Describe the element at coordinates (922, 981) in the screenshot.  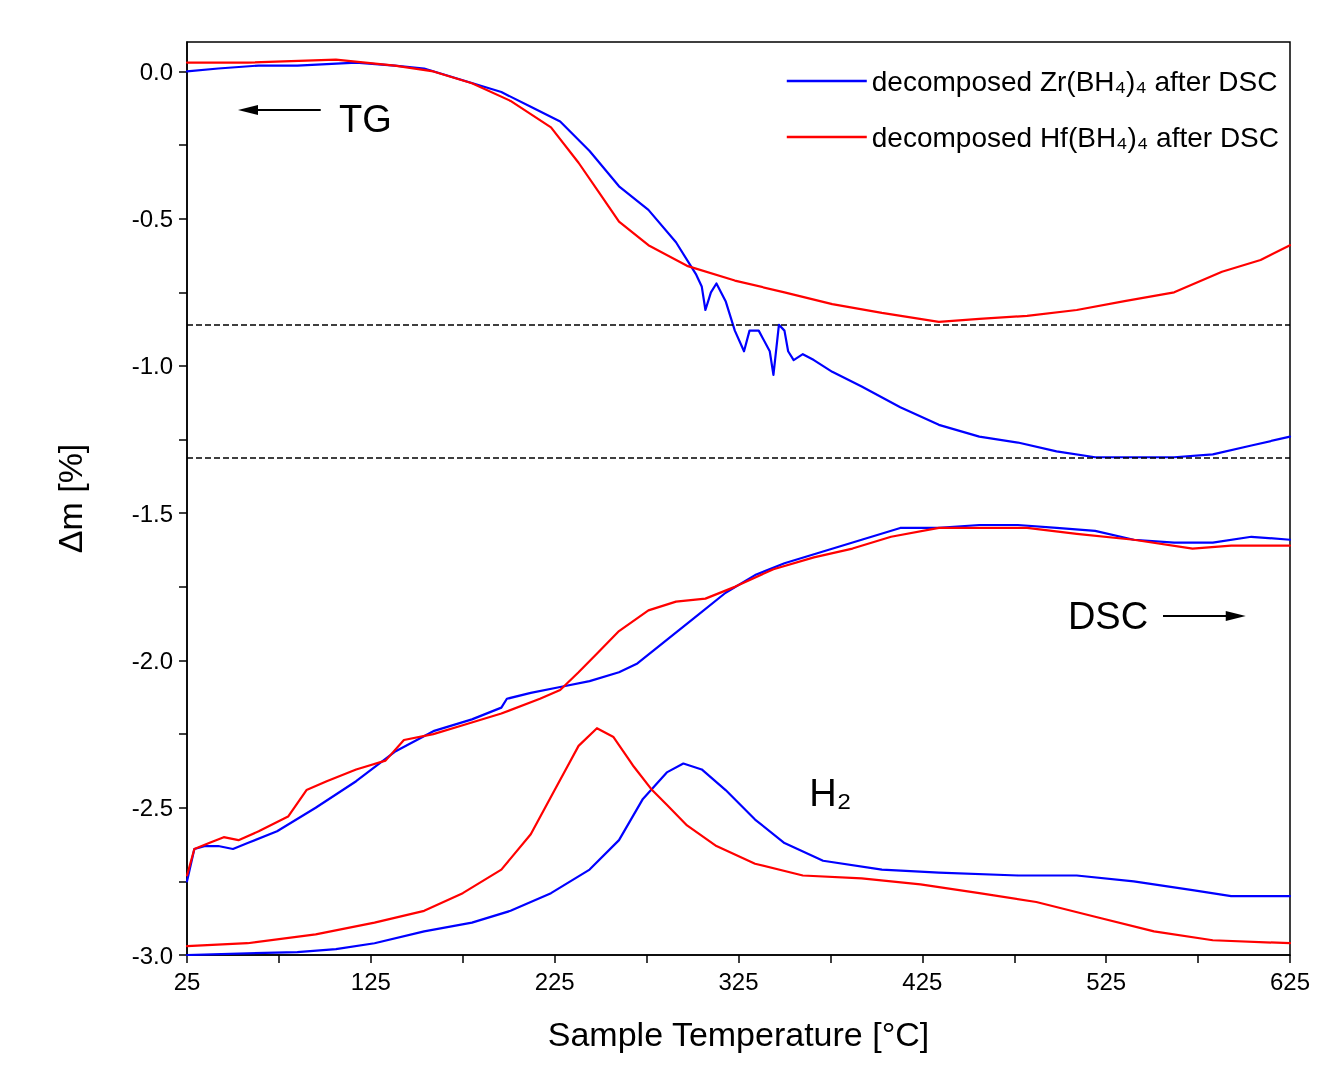
I see `x-tick-label: 425` at that location.